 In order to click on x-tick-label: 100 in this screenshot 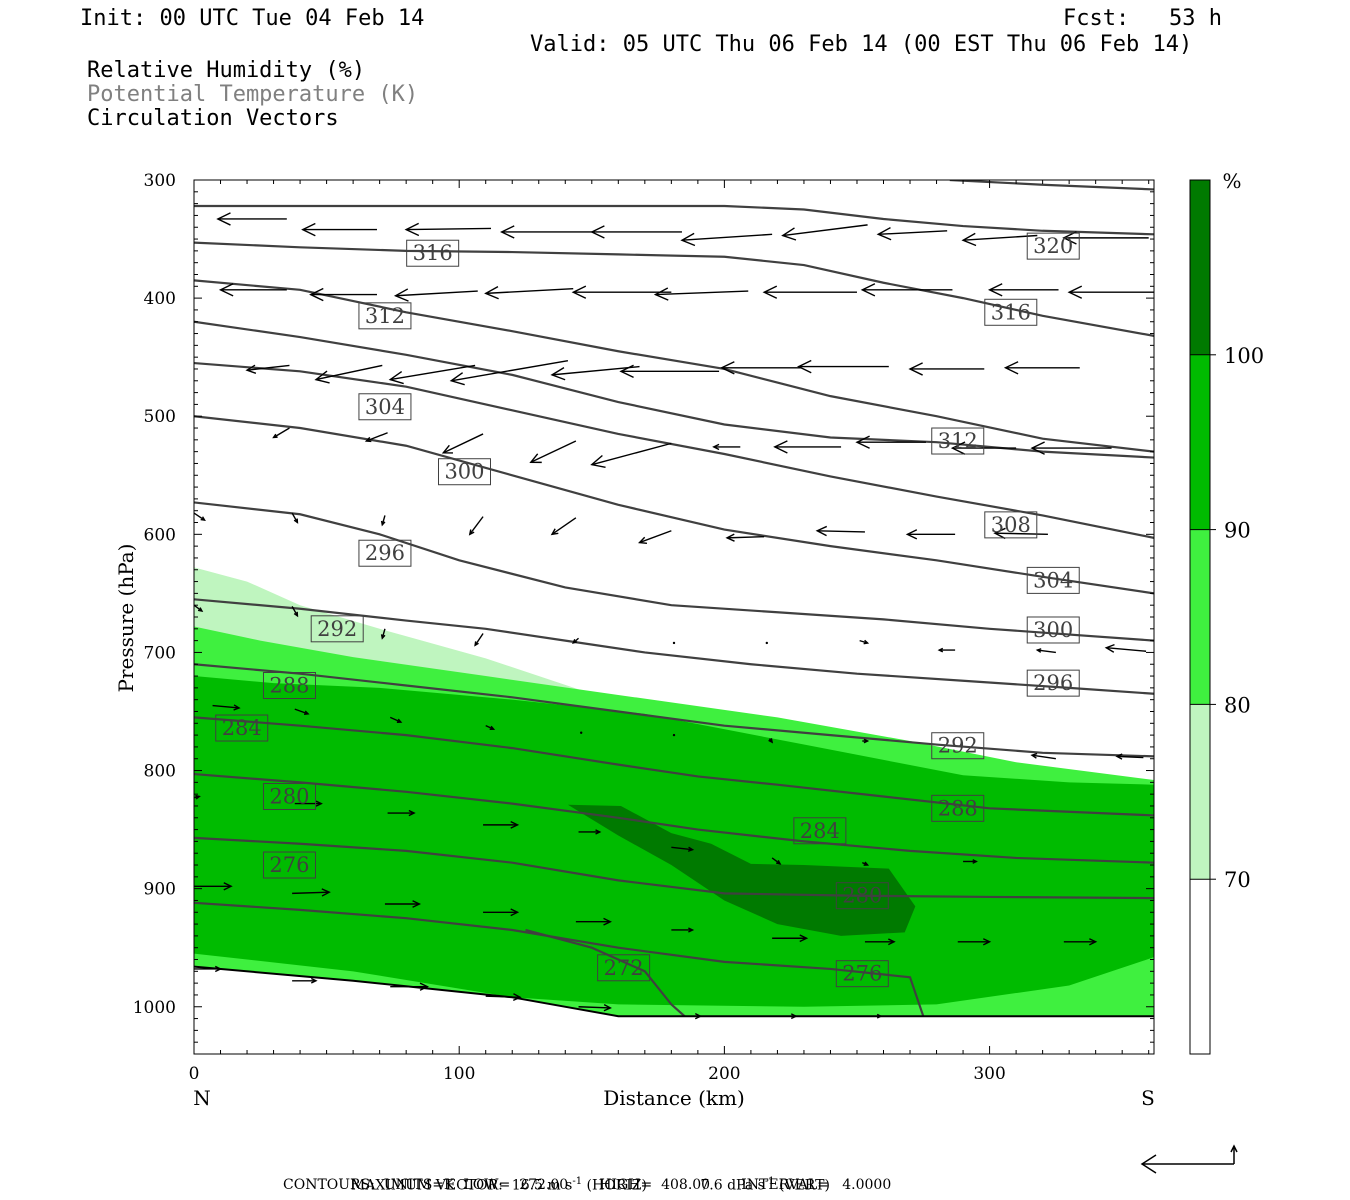, I will do `click(459, 1074)`.